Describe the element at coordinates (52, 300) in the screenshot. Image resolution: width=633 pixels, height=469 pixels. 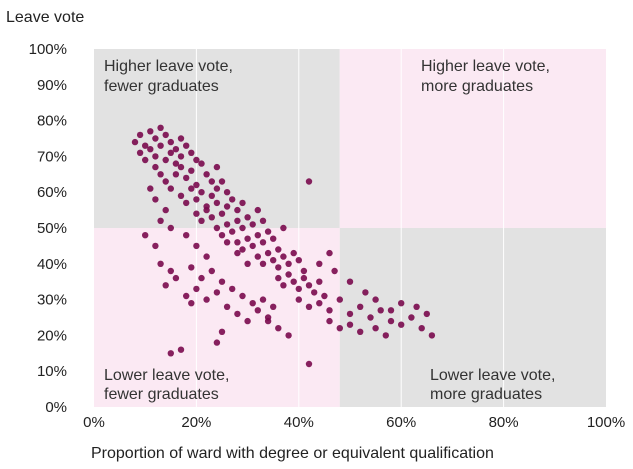
I see `y-tick-label: 30%` at that location.